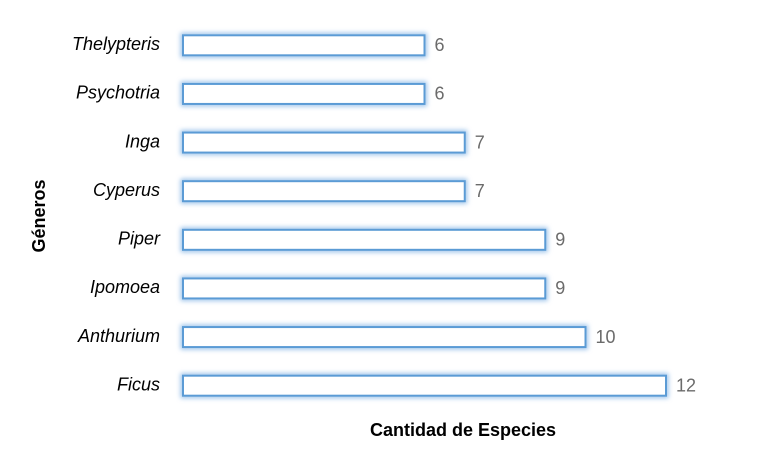  What do you see at coordinates (126, 190) in the screenshot?
I see `y-tick-label: Cyperus` at bounding box center [126, 190].